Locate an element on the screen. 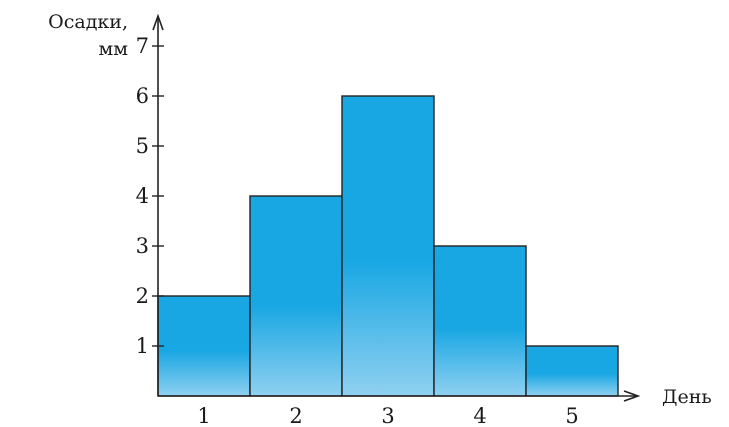  x-axis-arrow is located at coordinates (632, 396).